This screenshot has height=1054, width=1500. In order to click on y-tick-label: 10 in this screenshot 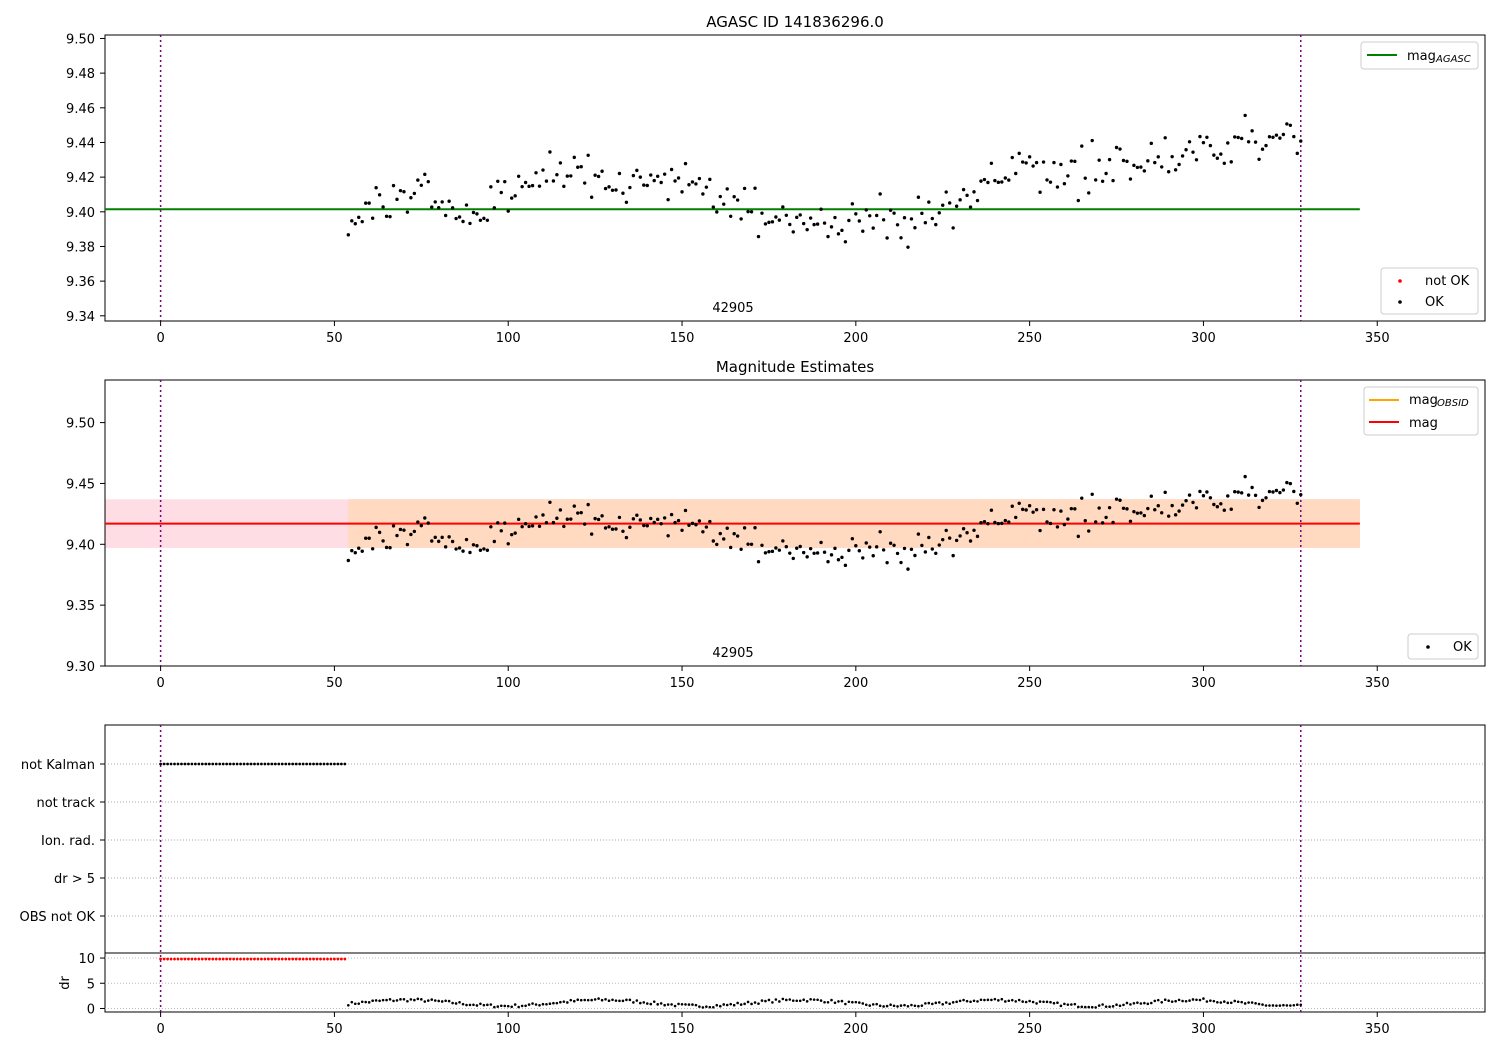, I will do `click(86, 959)`.